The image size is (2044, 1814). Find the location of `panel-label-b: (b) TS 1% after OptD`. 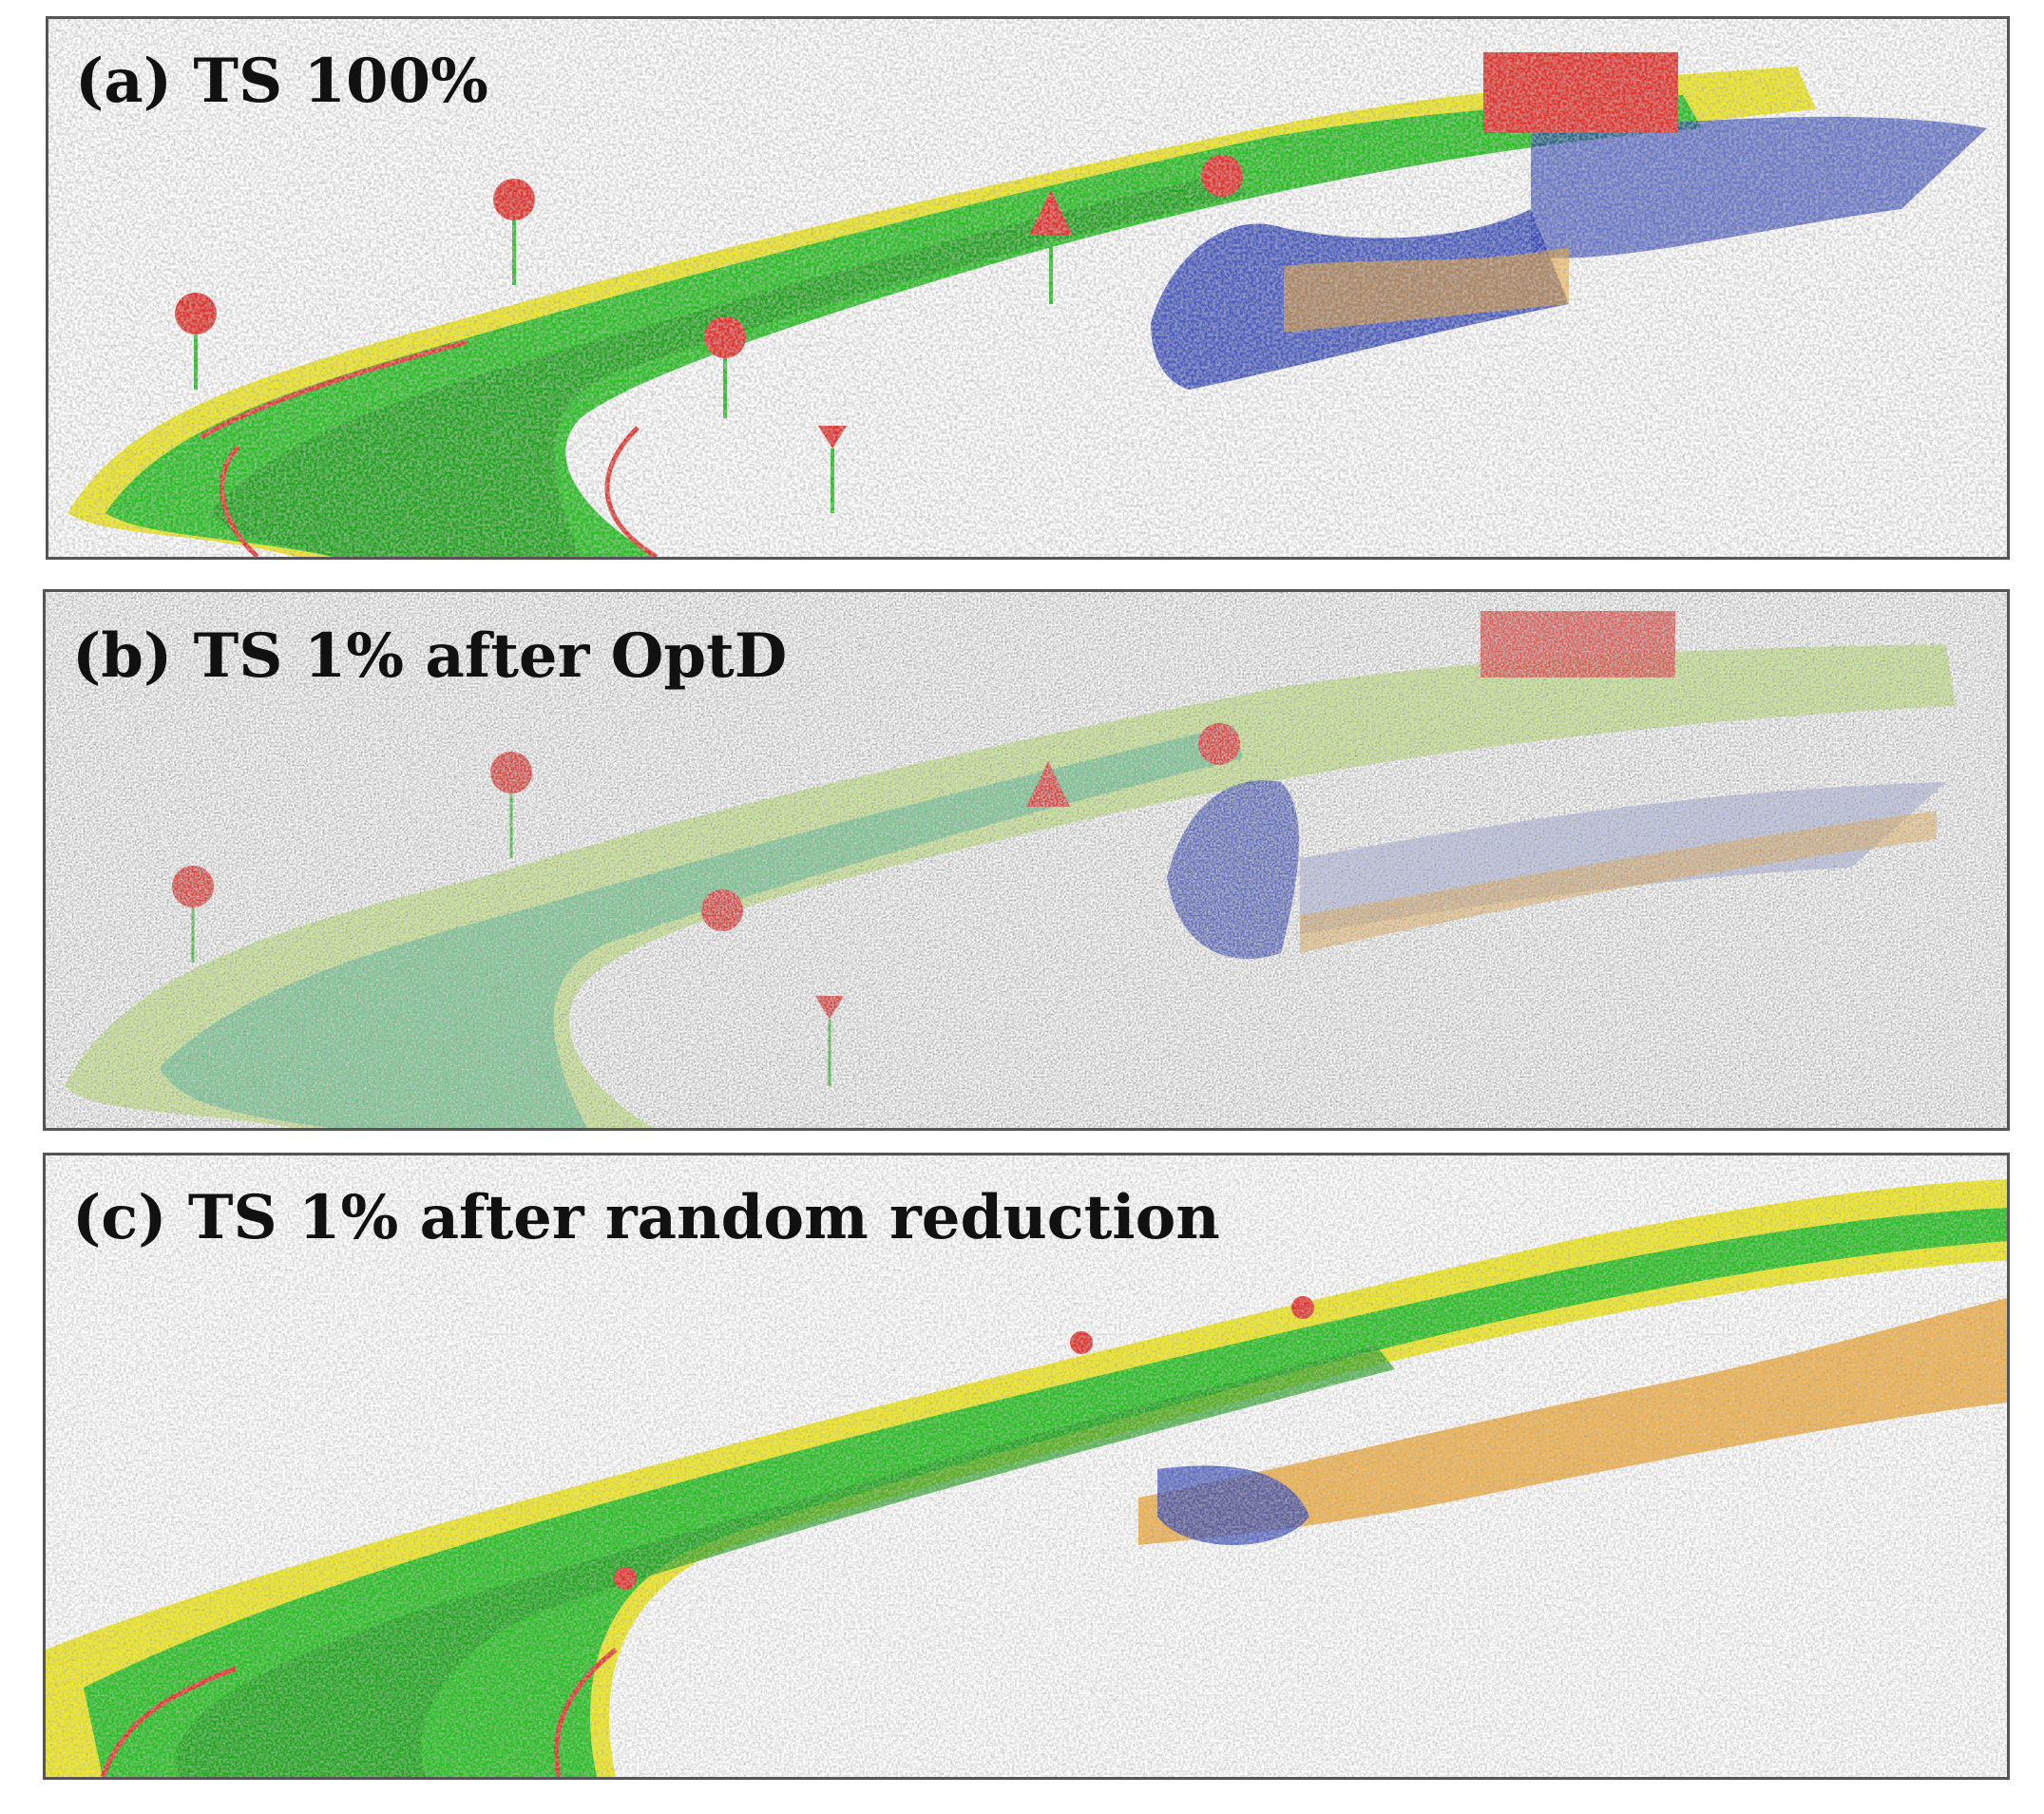

panel-label-b: (b) TS 1% after OptD is located at coordinates (430, 656).